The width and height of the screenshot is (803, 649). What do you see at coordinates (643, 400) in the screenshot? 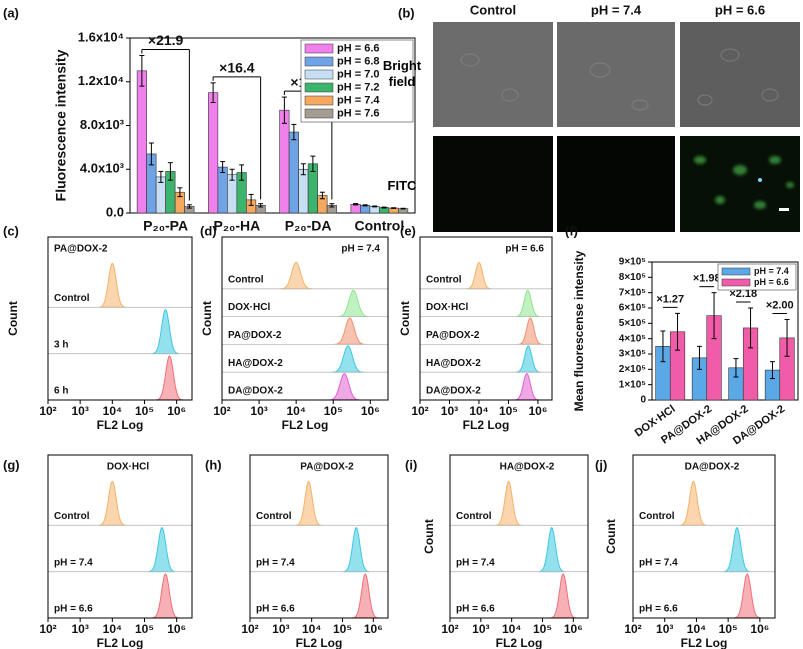
I see `y-tick-label: 0` at bounding box center [643, 400].